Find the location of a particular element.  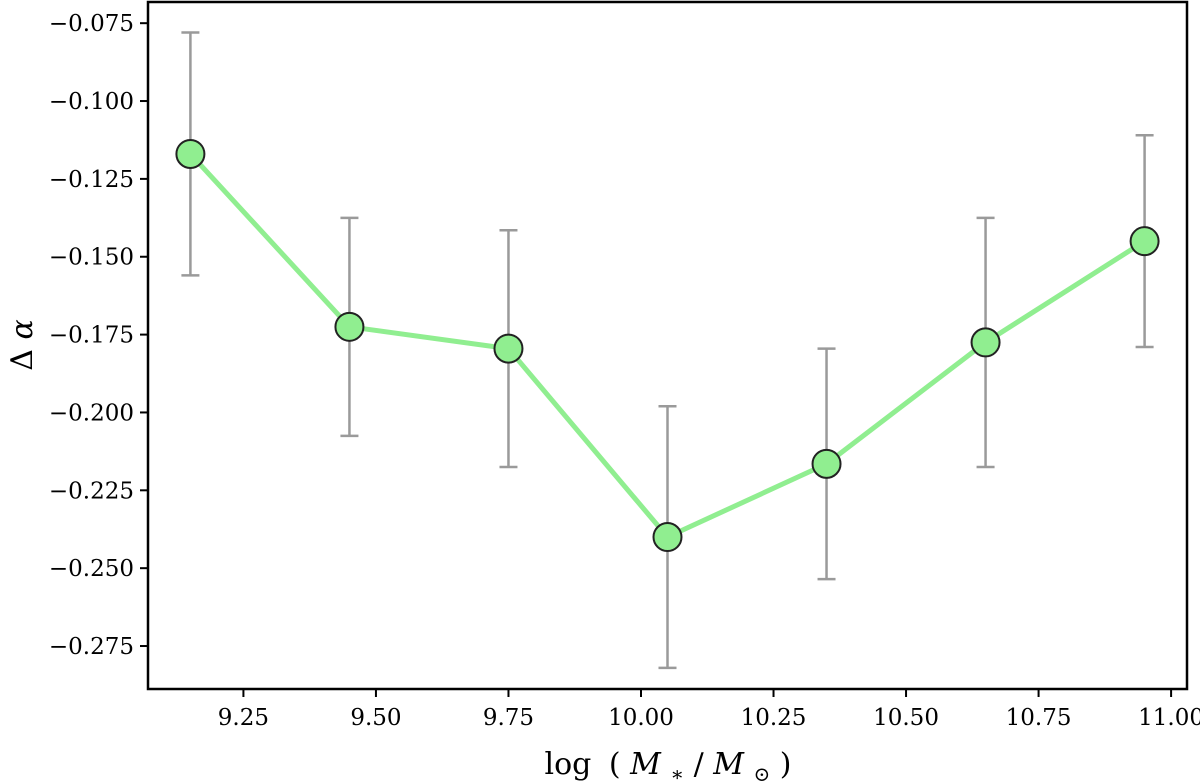

y-tick-label: −0.250 is located at coordinates (91, 569).